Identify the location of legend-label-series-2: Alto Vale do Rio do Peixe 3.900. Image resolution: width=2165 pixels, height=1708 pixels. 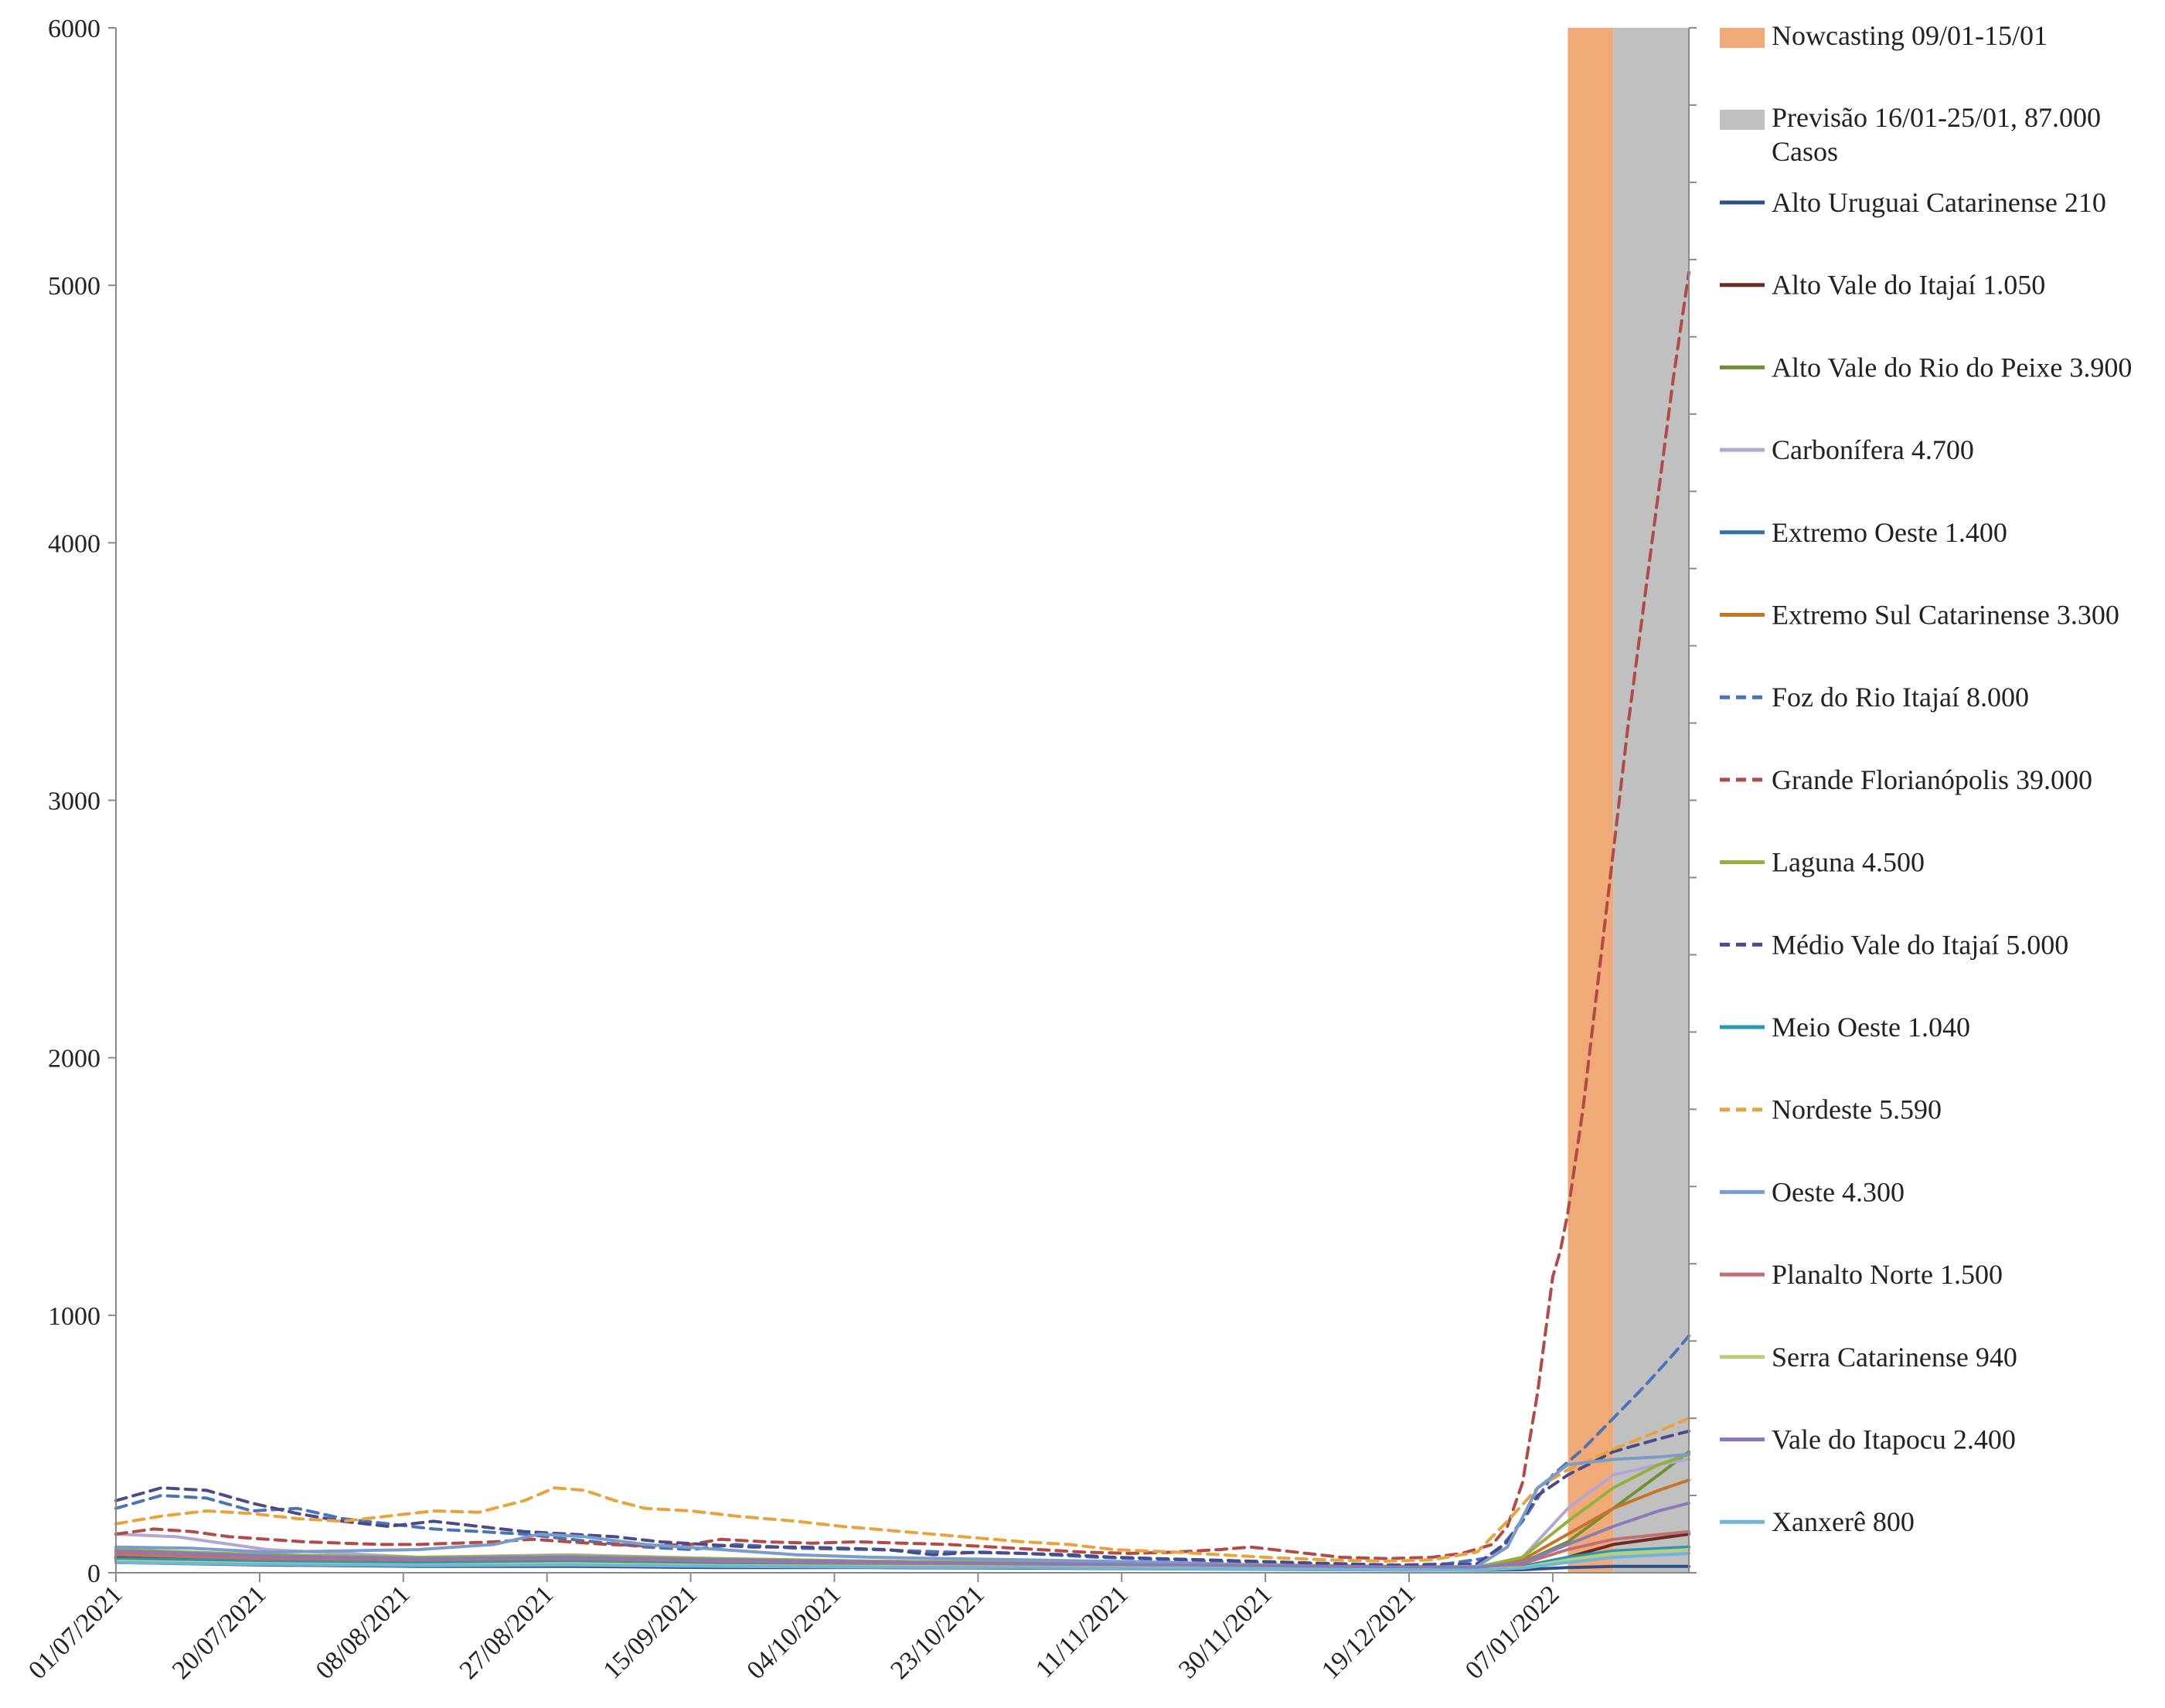
(1952, 368).